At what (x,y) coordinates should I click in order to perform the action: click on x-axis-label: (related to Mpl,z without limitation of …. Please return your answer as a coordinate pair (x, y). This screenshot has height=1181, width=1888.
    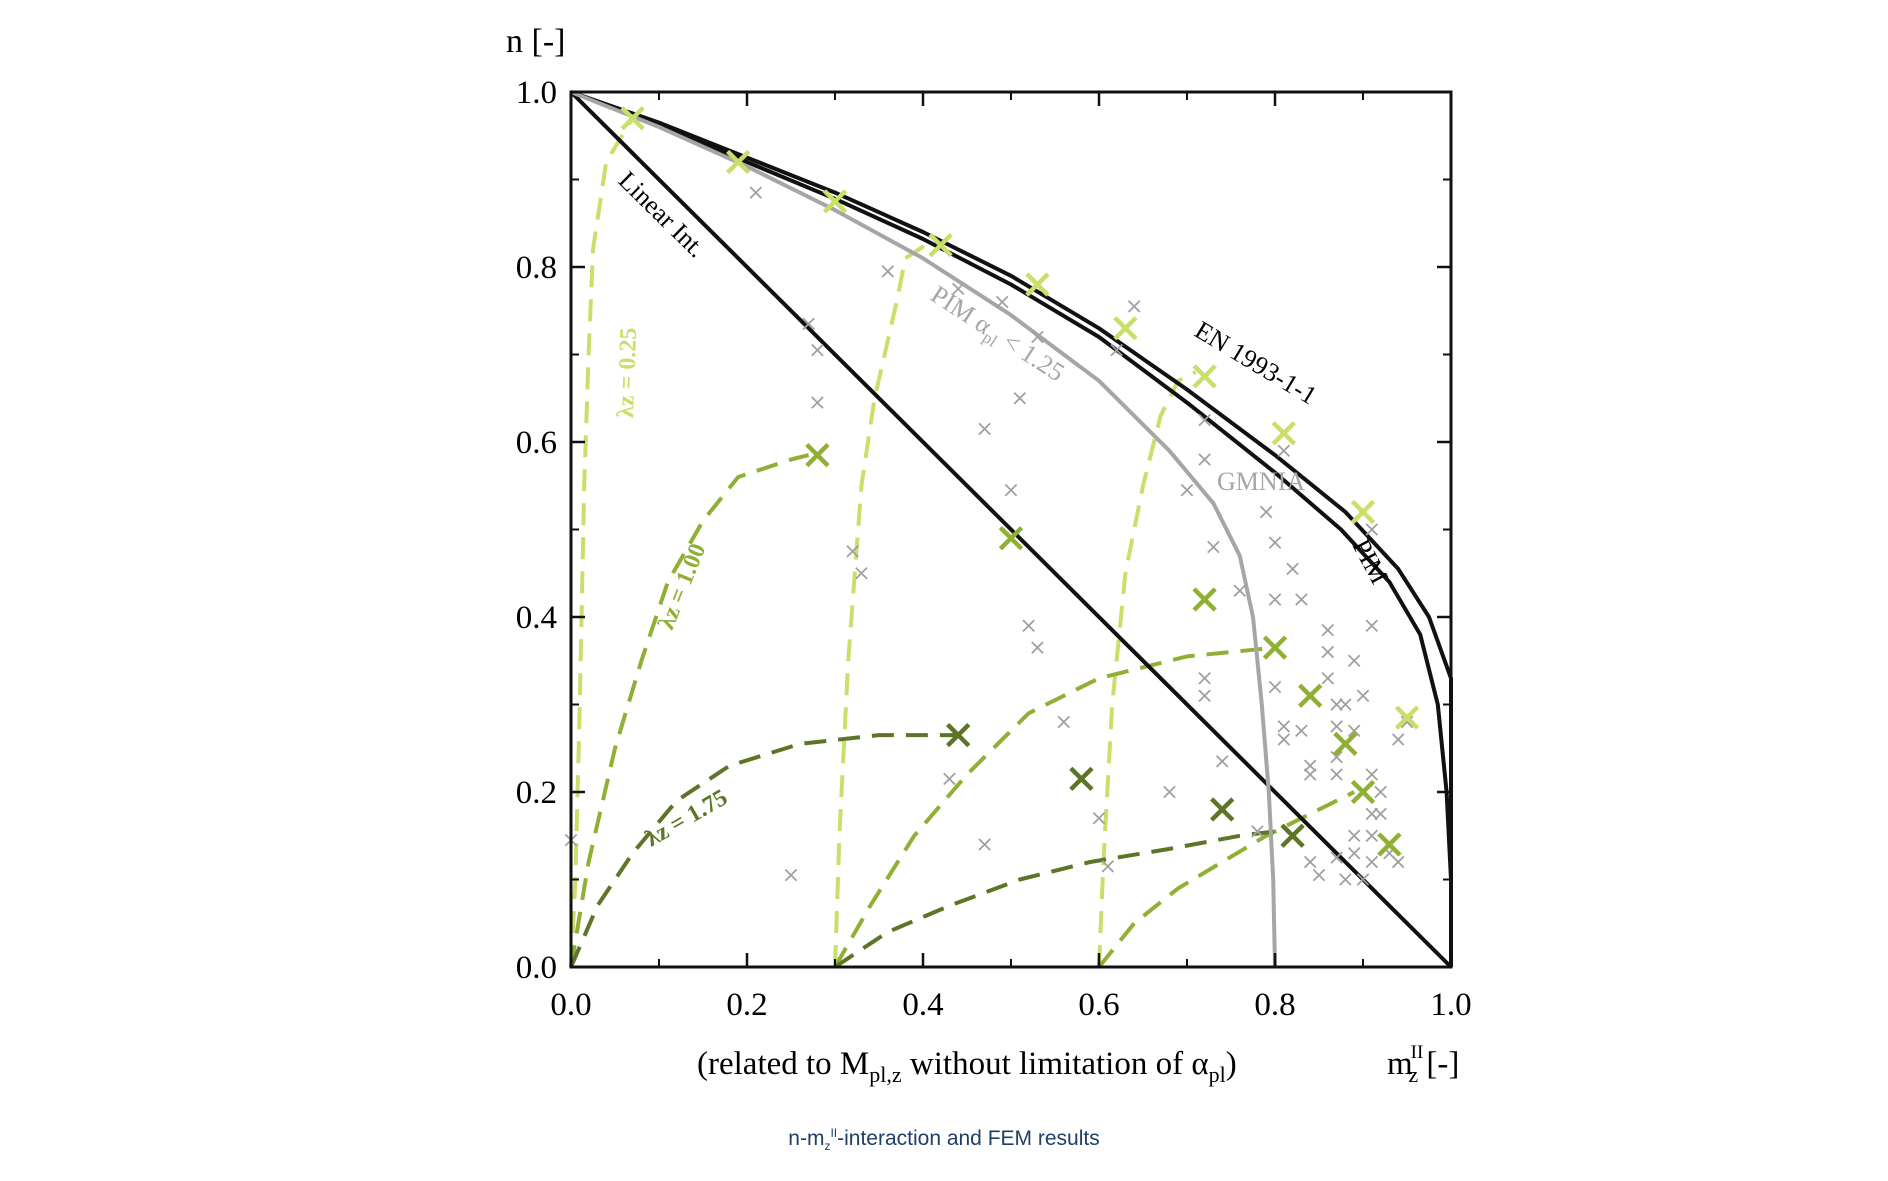
    Looking at the image, I should click on (967, 1066).